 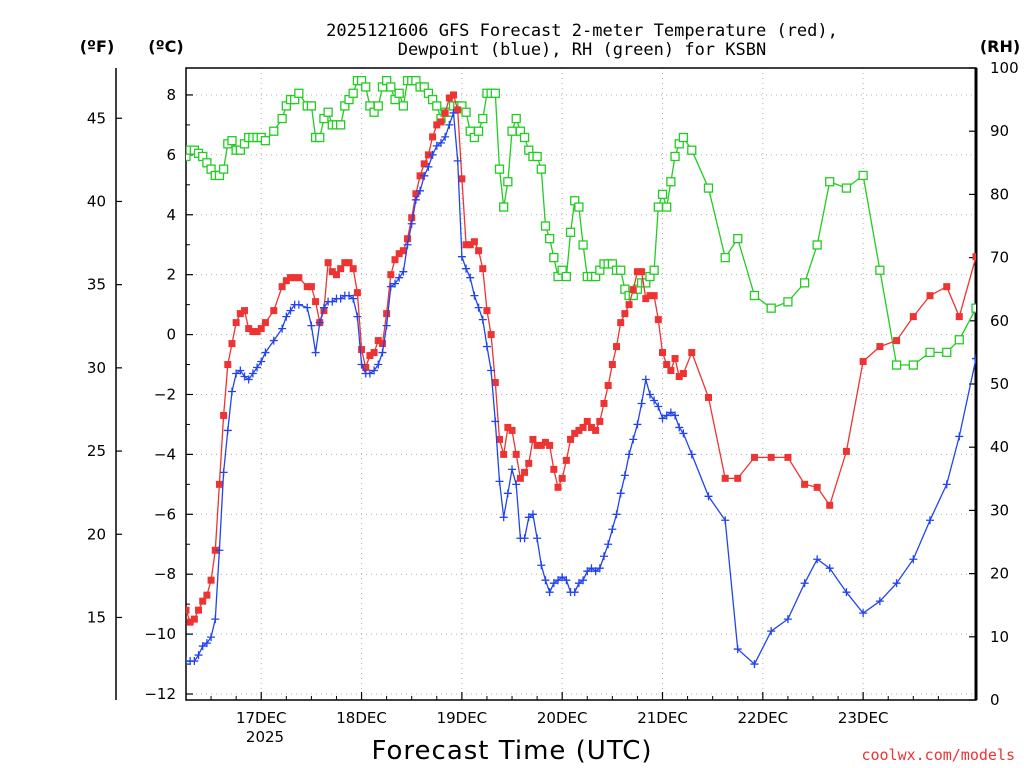 What do you see at coordinates (763, 718) in the screenshot?
I see `x-tick-label: 22DEC` at bounding box center [763, 718].